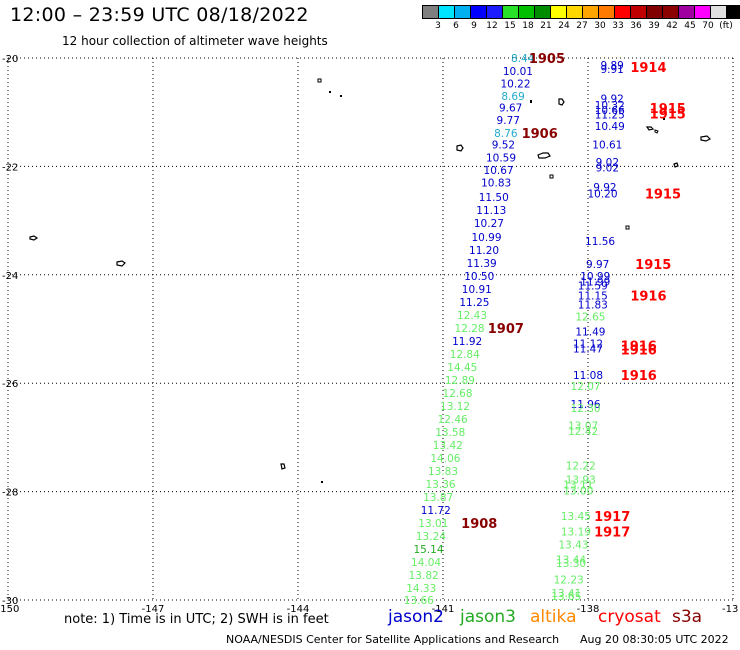  I want to click on color-scale-label: 36, so click(636, 26).